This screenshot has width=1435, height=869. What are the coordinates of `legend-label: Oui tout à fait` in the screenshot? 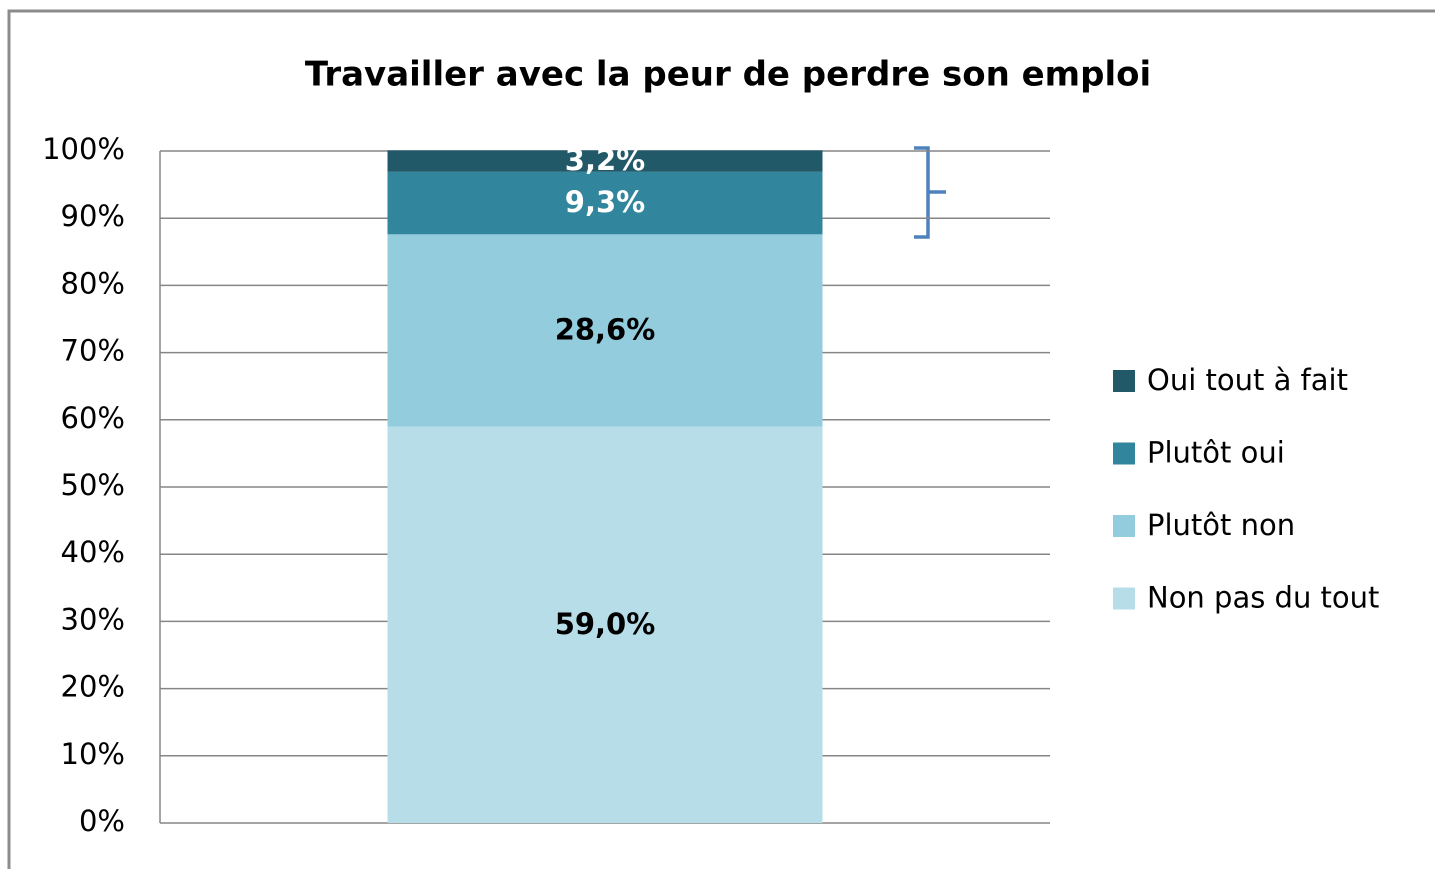 It's located at (1247, 380).